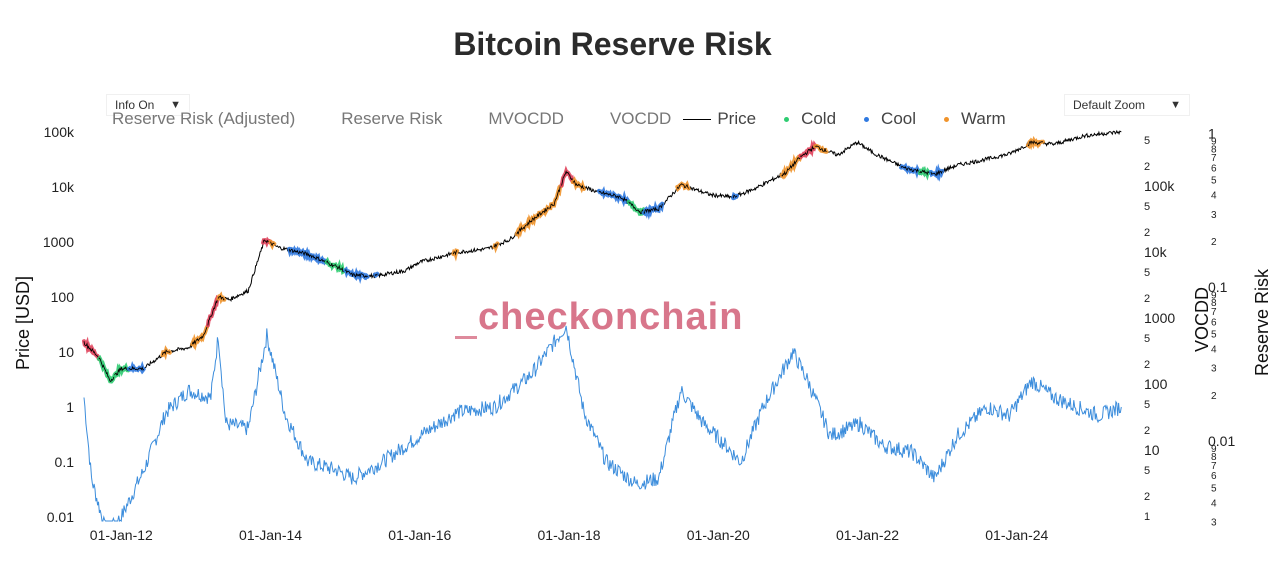  What do you see at coordinates (419, 535) in the screenshot?
I see `x-tick-label: 01-Jan-16` at bounding box center [419, 535].